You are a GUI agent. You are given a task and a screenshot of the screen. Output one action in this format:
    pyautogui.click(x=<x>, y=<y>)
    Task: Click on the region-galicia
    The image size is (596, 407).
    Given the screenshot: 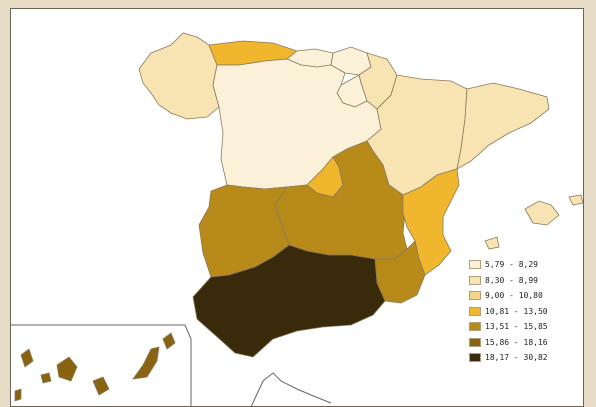 What is the action you would take?
    pyautogui.click(x=179, y=76)
    